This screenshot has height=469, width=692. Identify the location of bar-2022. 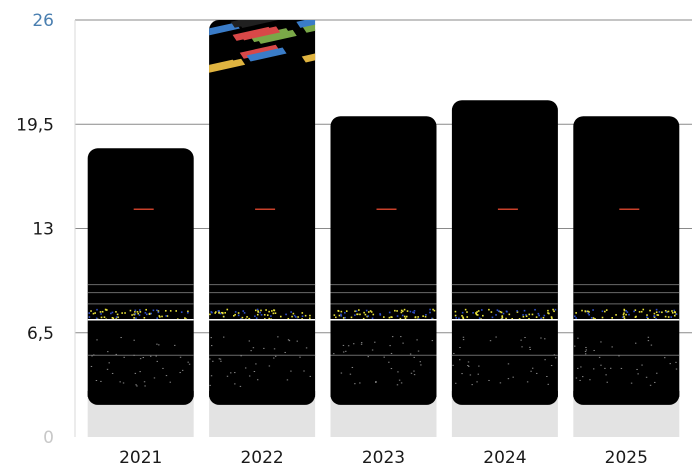
(262, 228).